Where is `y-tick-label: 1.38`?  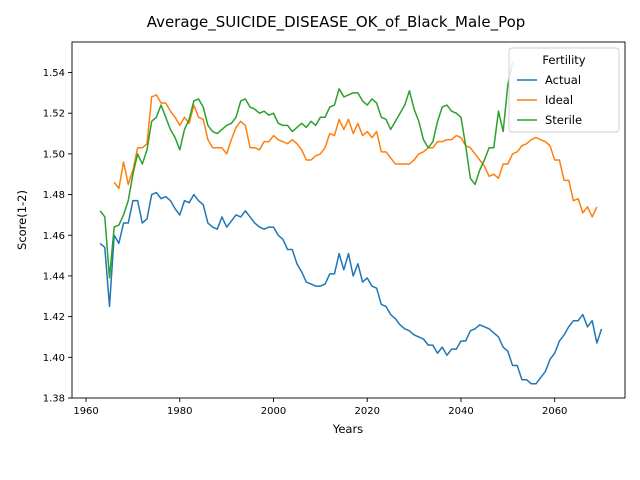 y-tick-label: 1.38 is located at coordinates (54, 399).